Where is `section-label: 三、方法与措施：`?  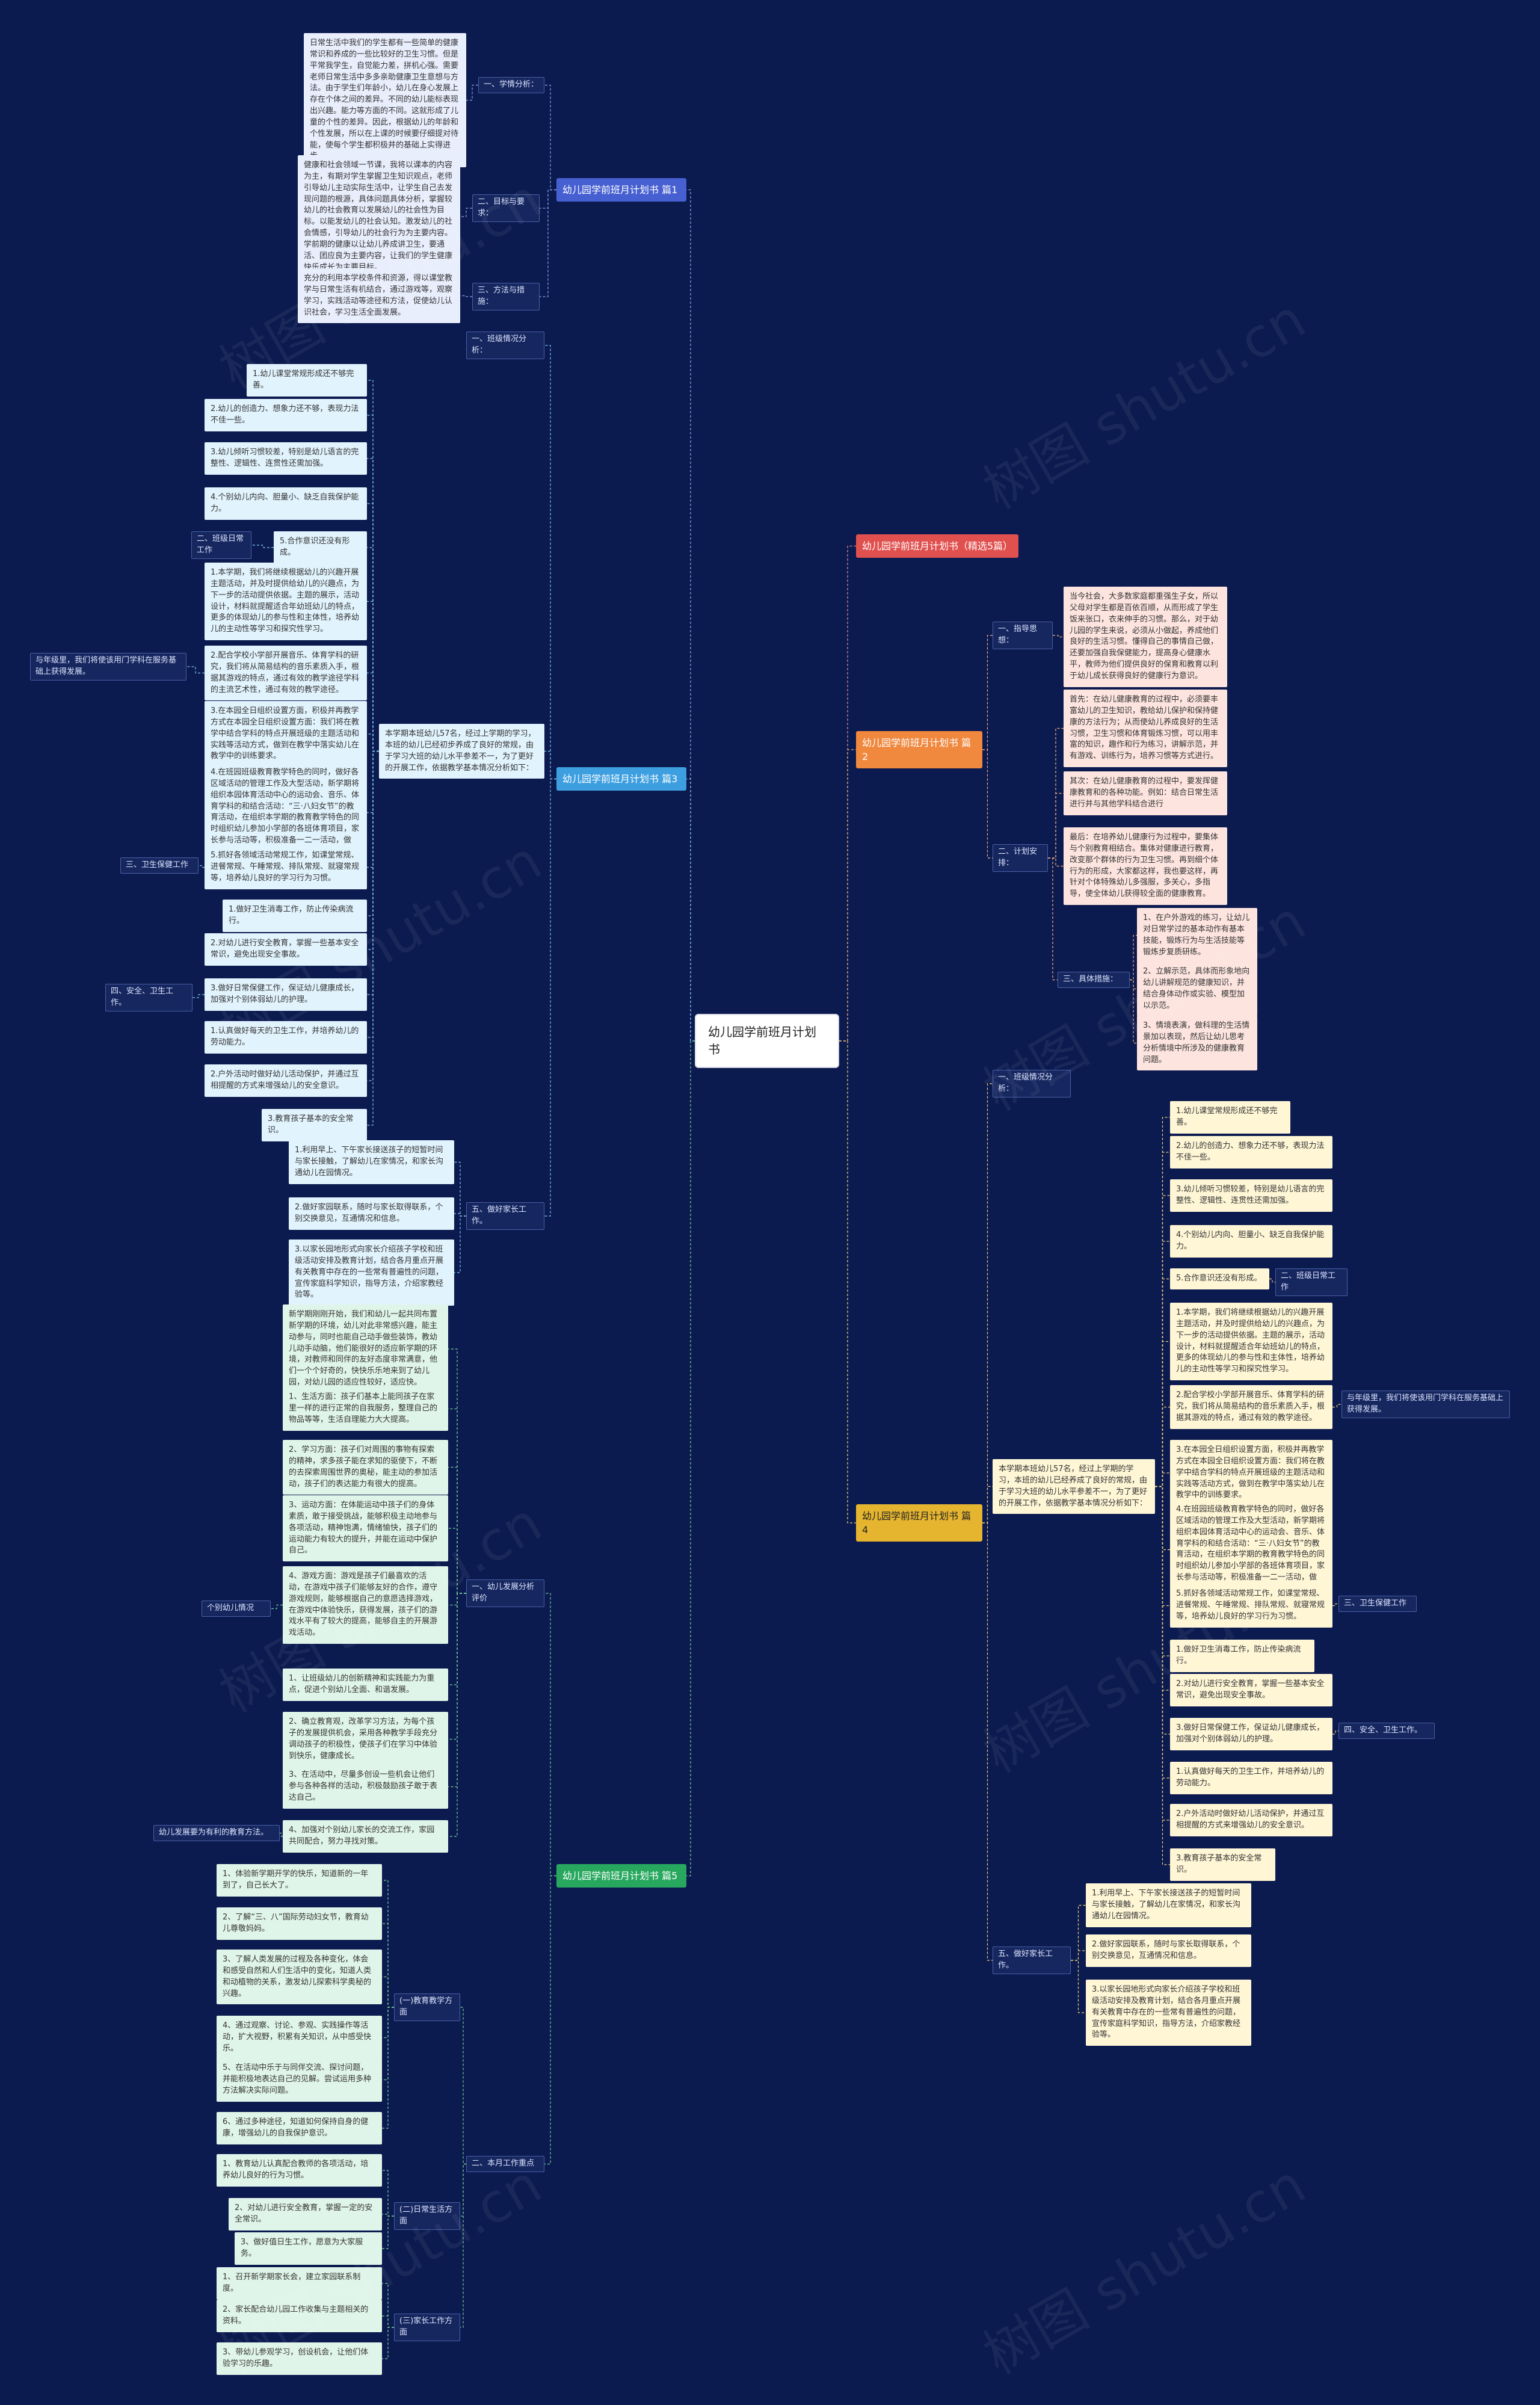 section-label: 三、方法与措施： is located at coordinates (506, 296).